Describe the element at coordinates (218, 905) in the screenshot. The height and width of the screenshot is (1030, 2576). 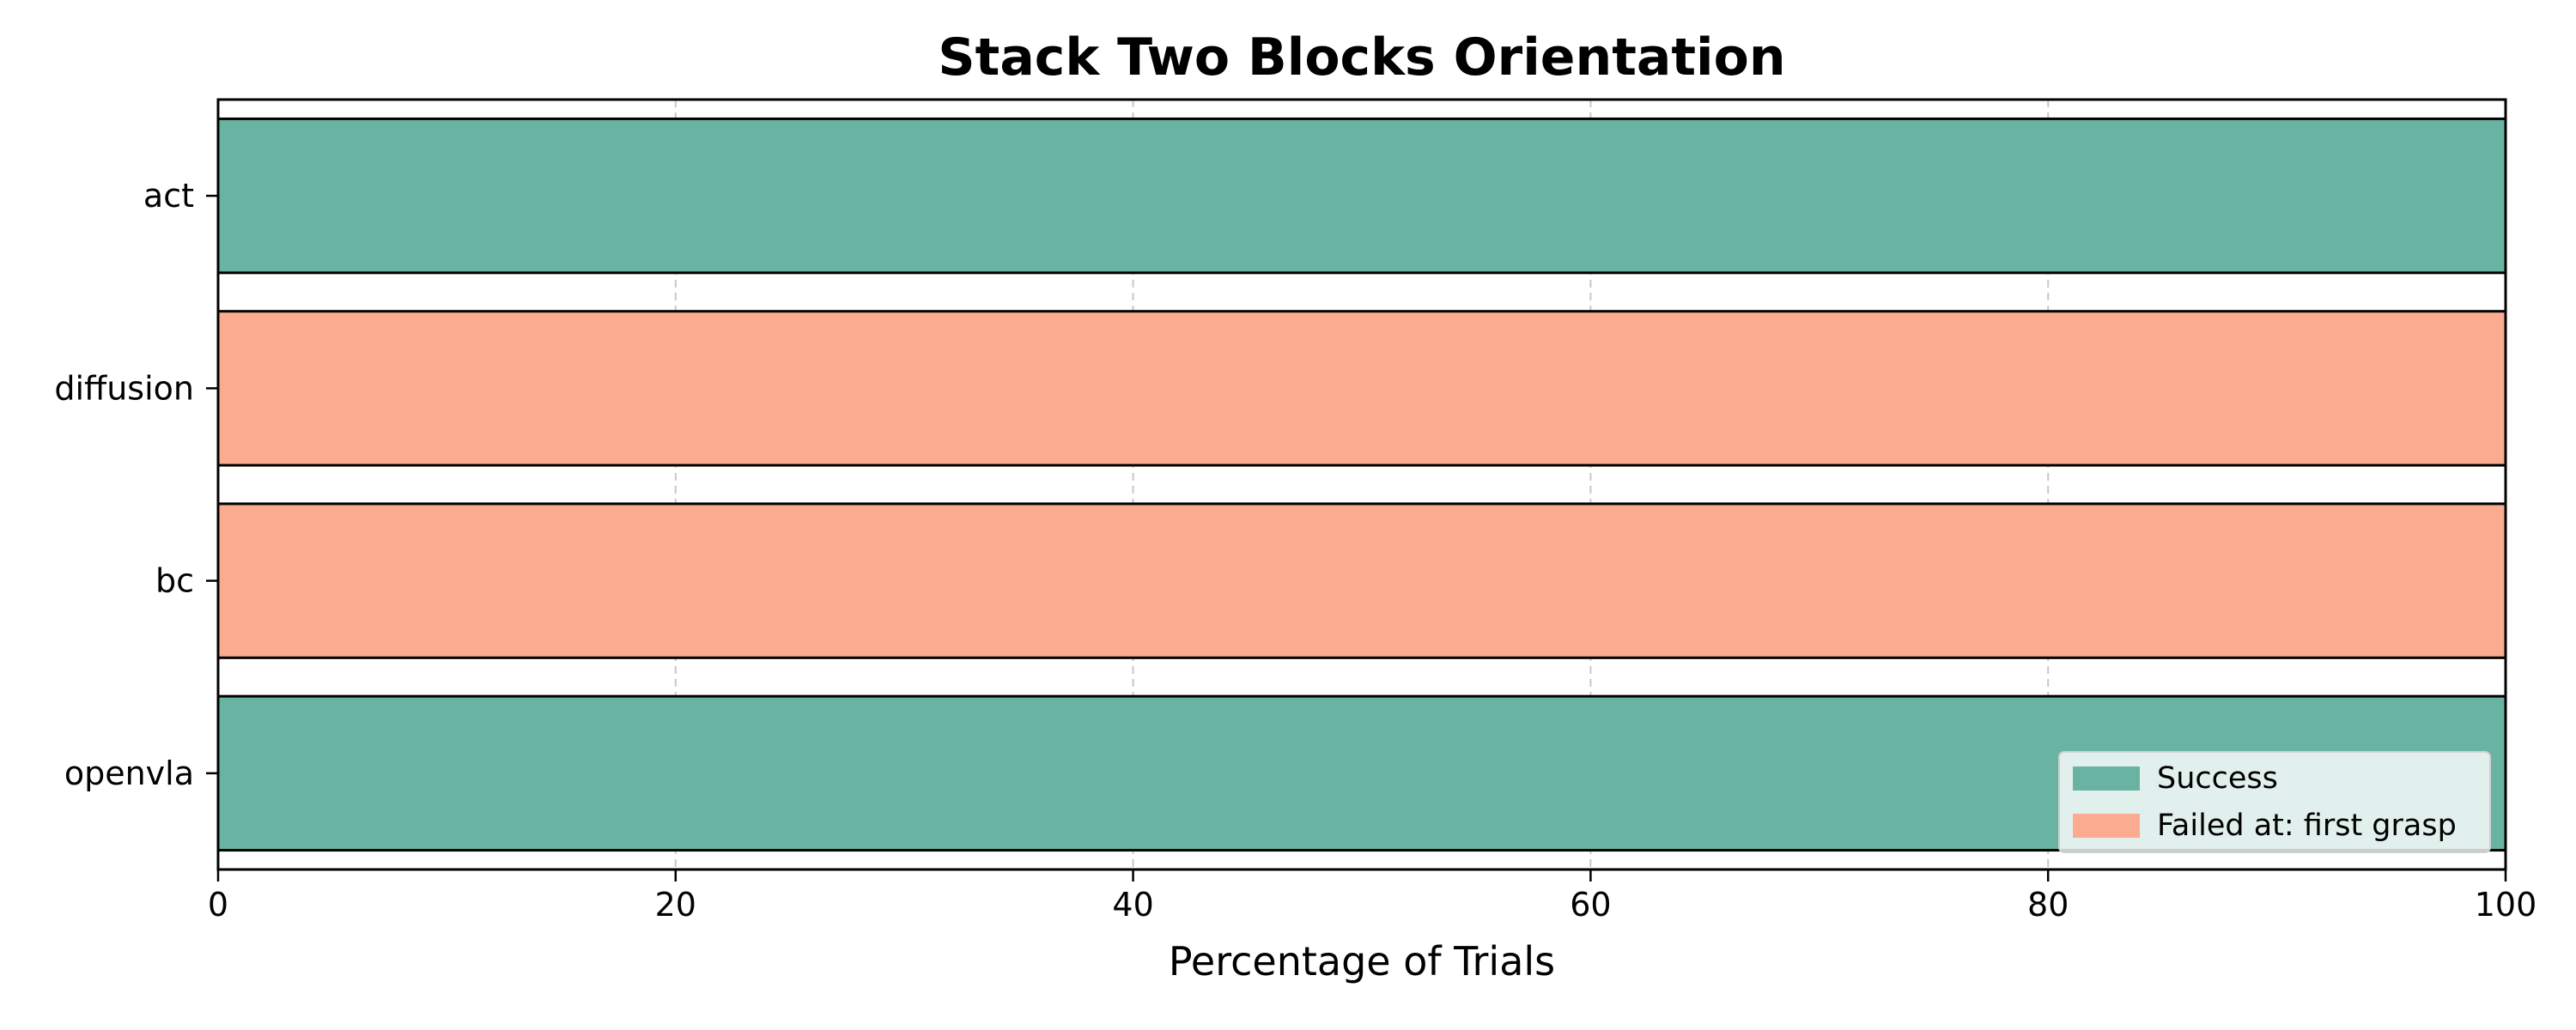
I see `x-tick-label: 0` at that location.